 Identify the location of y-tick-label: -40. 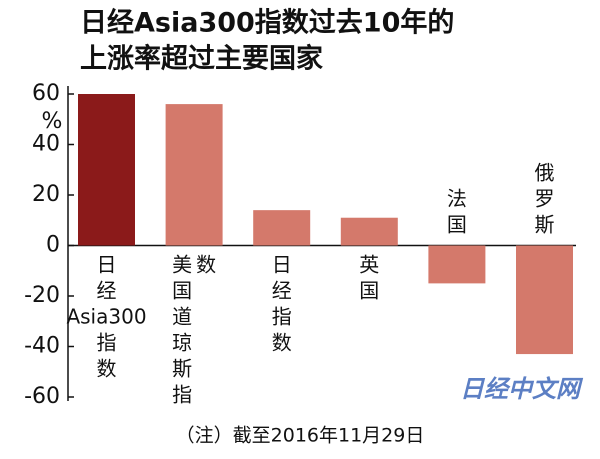
(42, 346).